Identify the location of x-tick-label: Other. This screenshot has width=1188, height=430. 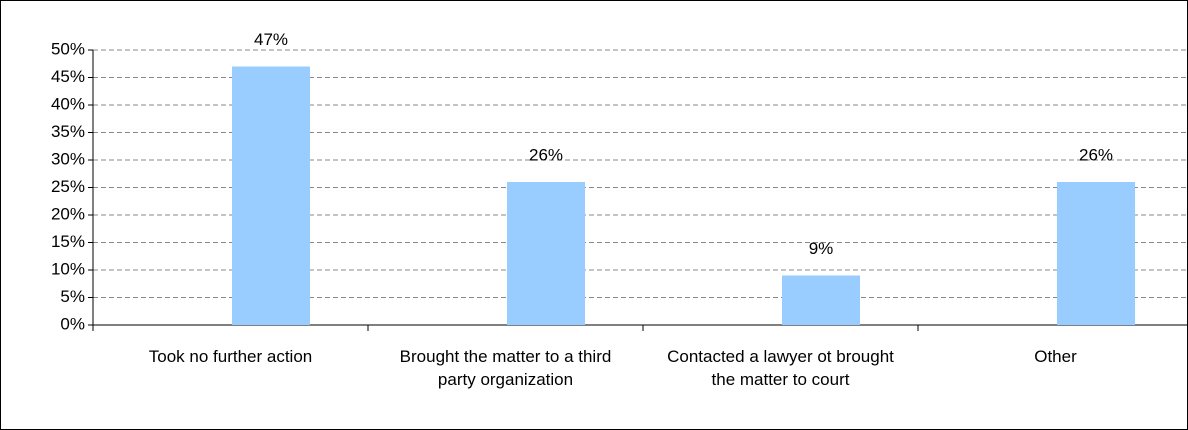
(1055, 356).